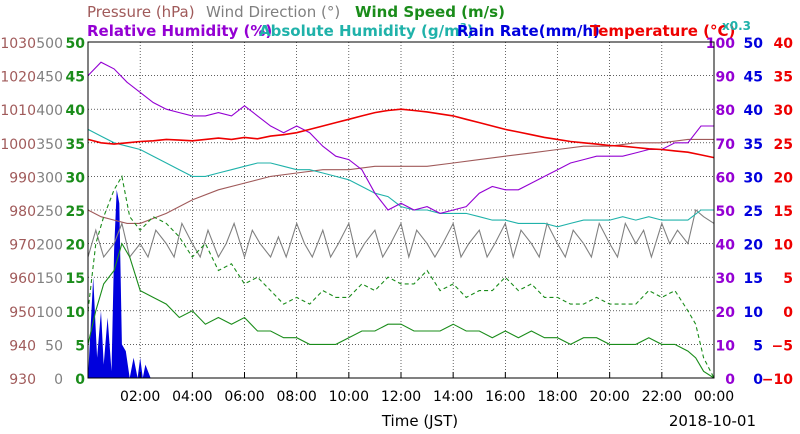  Describe the element at coordinates (49, 111) in the screenshot. I see `tick-label-wind_dir: 400` at that location.